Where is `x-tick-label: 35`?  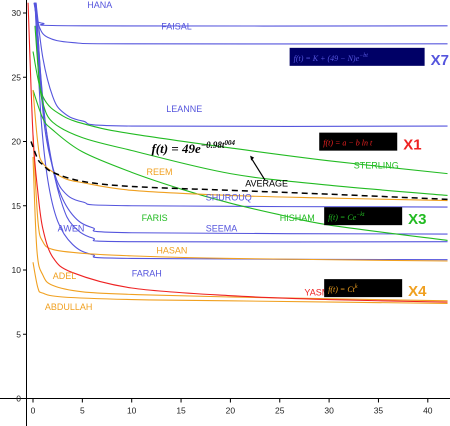
x-tick-label: 35 is located at coordinates (379, 411).